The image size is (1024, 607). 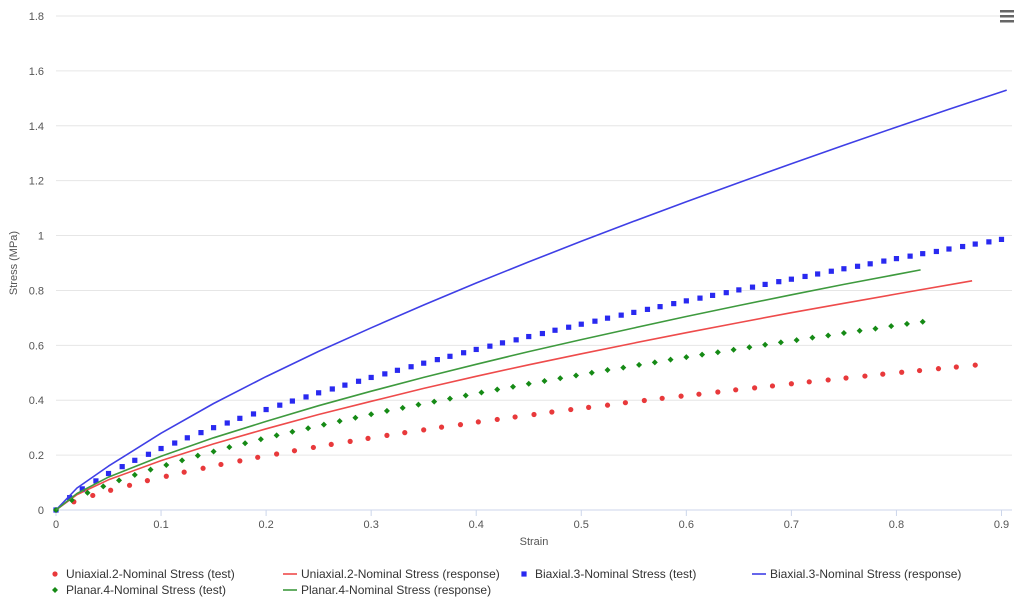 What do you see at coordinates (41, 511) in the screenshot?
I see `y-tick-label: 0` at bounding box center [41, 511].